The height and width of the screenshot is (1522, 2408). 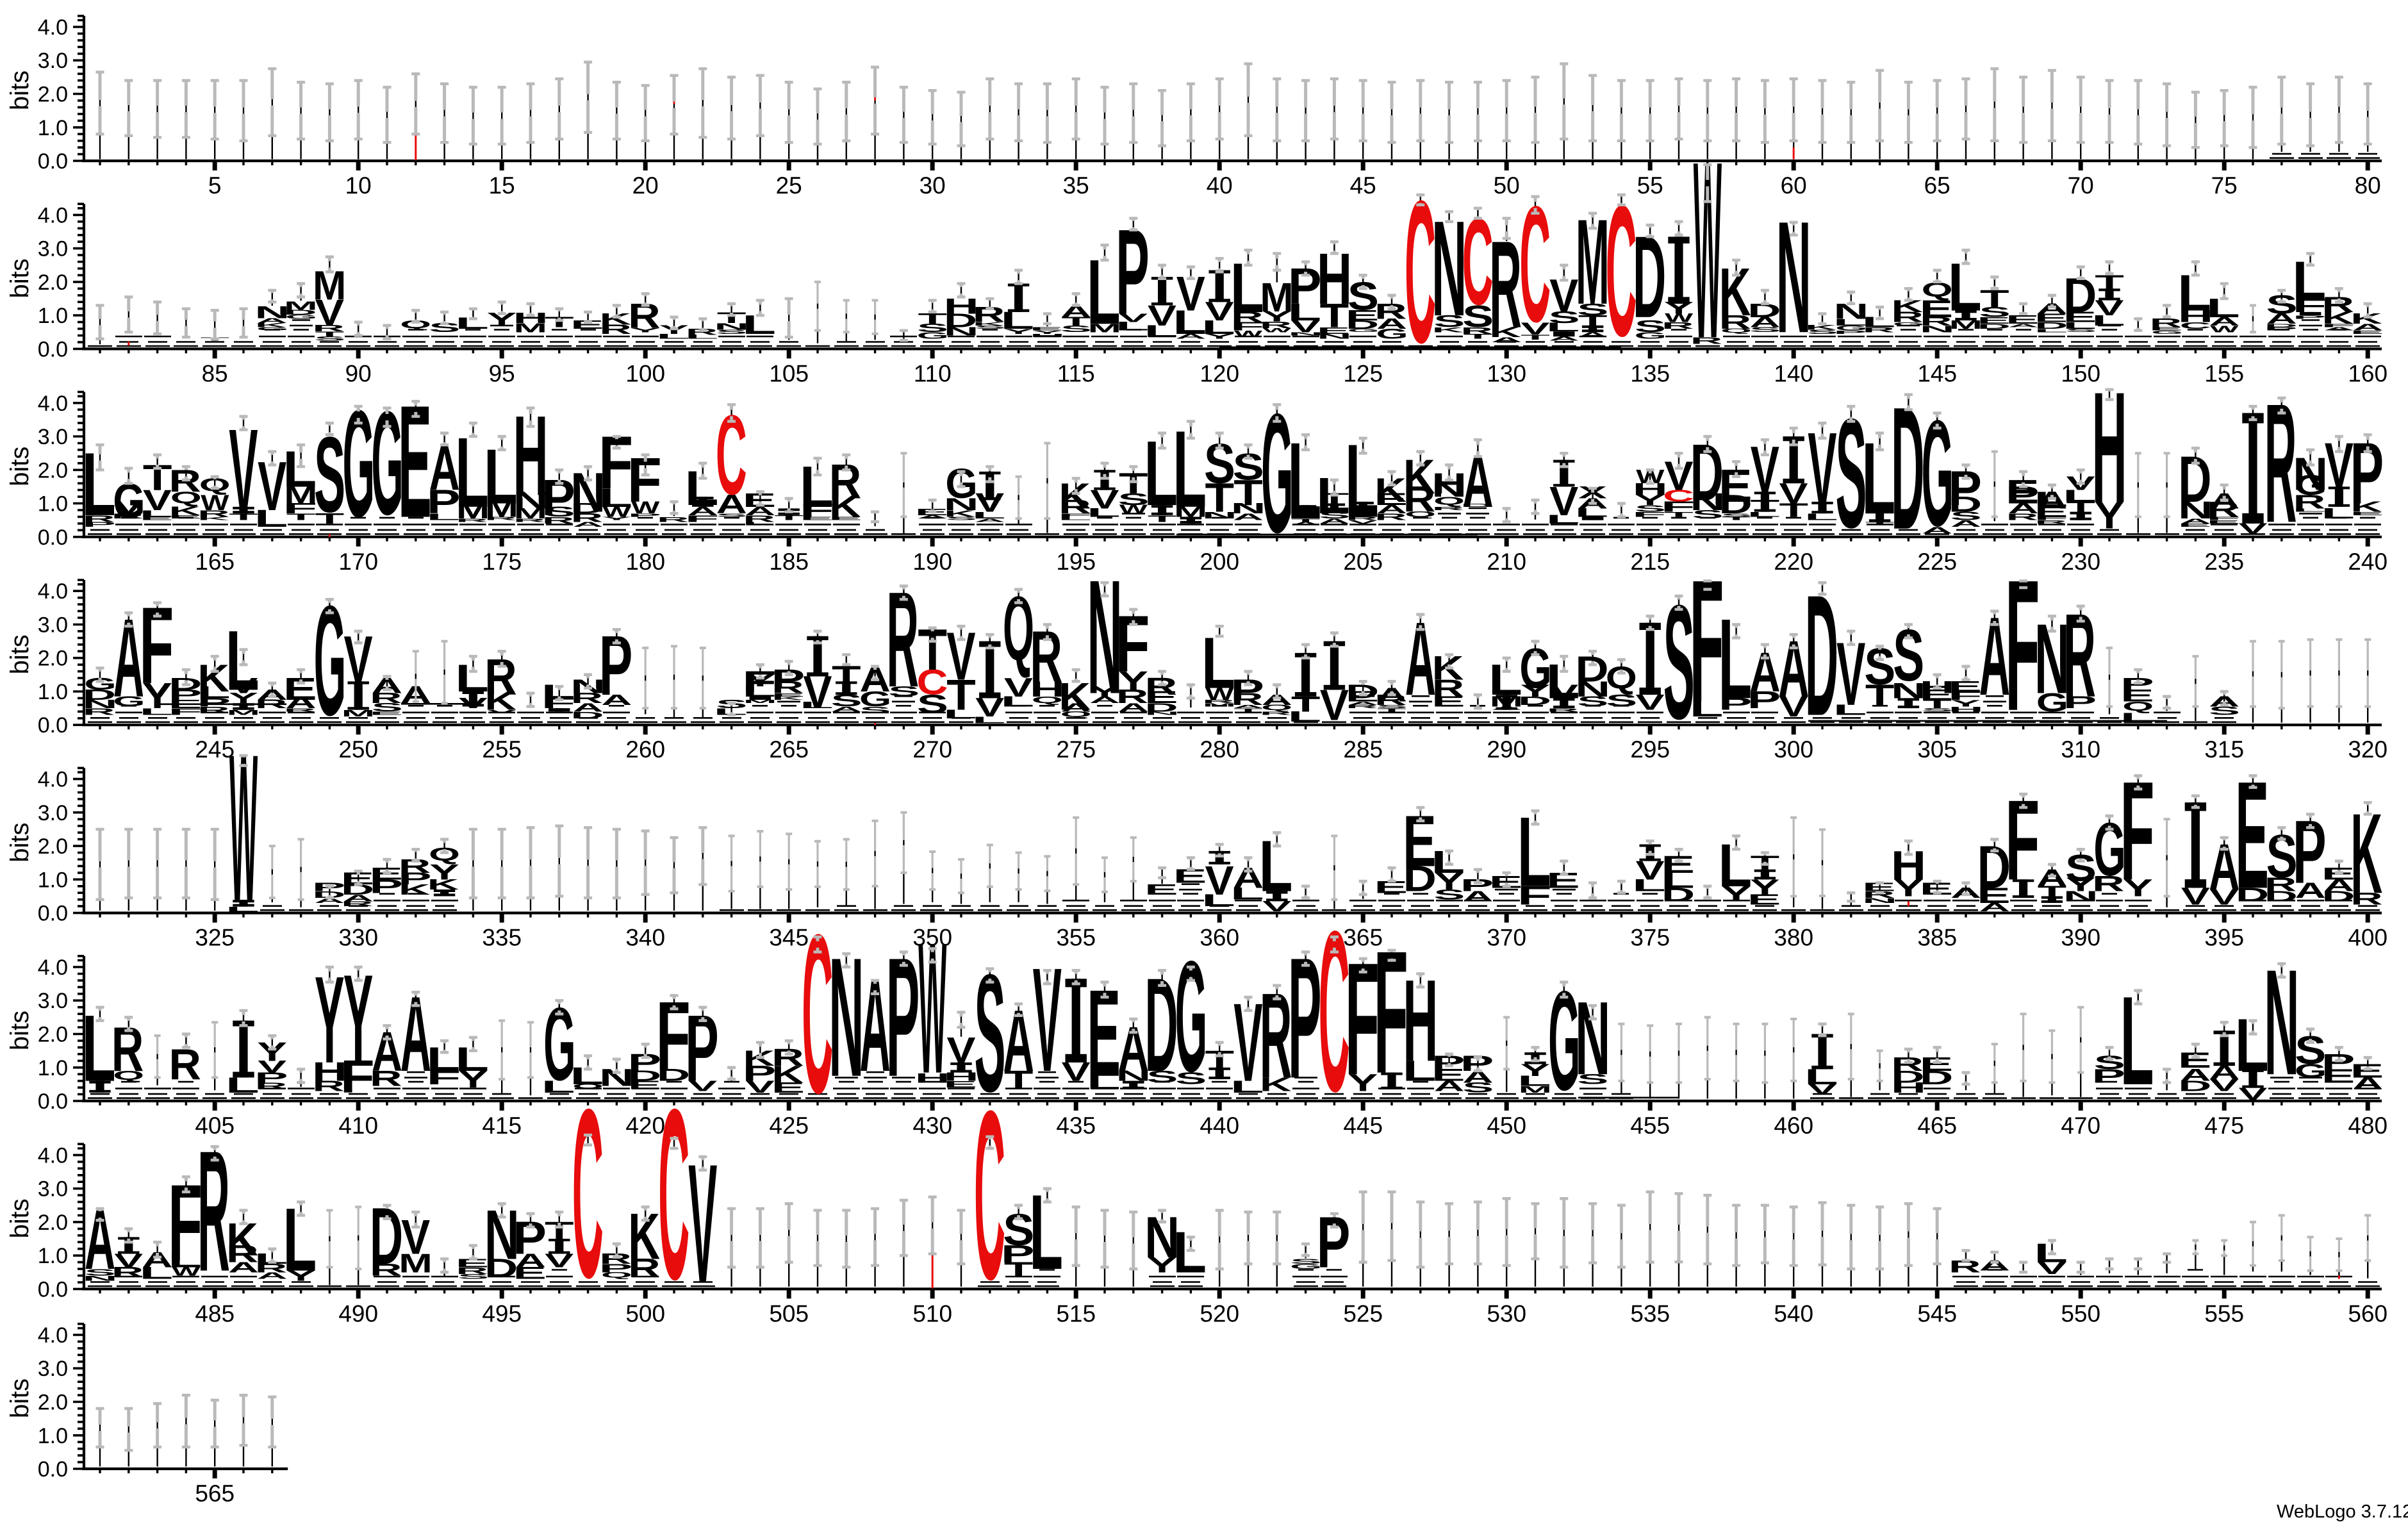 What do you see at coordinates (502, 1126) in the screenshot?
I see `svg-text: 415` at bounding box center [502, 1126].